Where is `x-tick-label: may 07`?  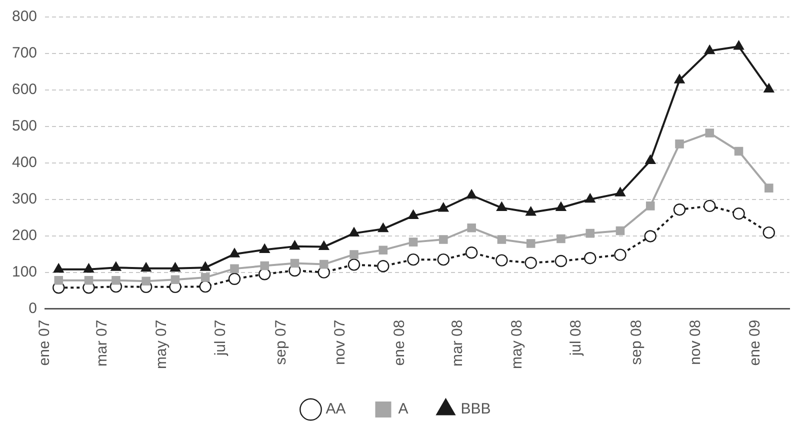 x-tick-label: may 07 is located at coordinates (161, 345).